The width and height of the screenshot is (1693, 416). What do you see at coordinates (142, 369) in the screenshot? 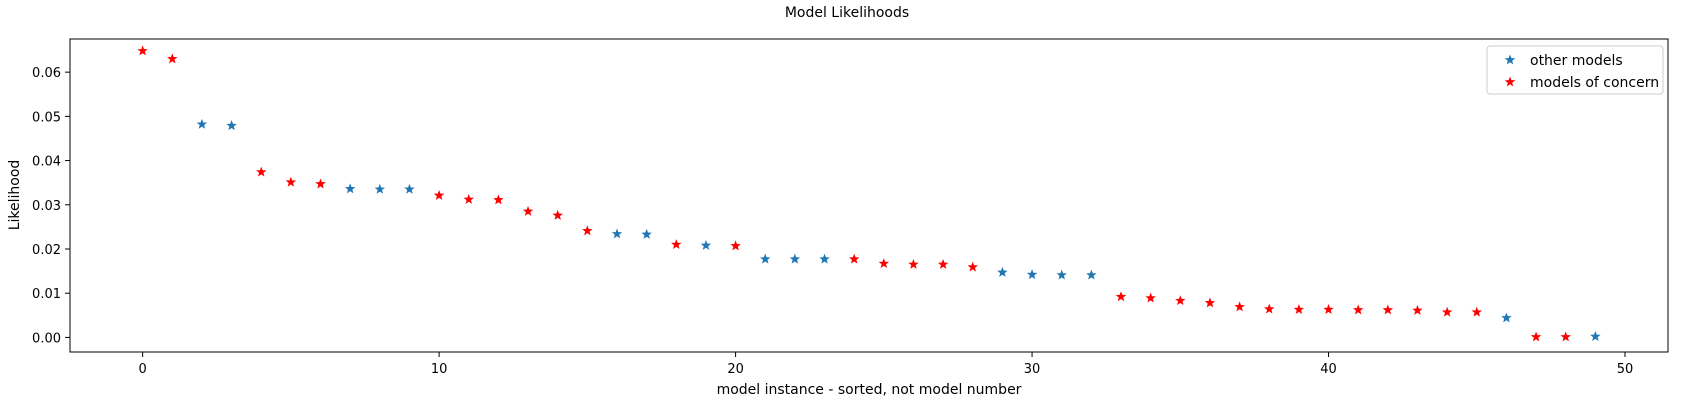
I see `x-tick-label: 0` at bounding box center [142, 369].